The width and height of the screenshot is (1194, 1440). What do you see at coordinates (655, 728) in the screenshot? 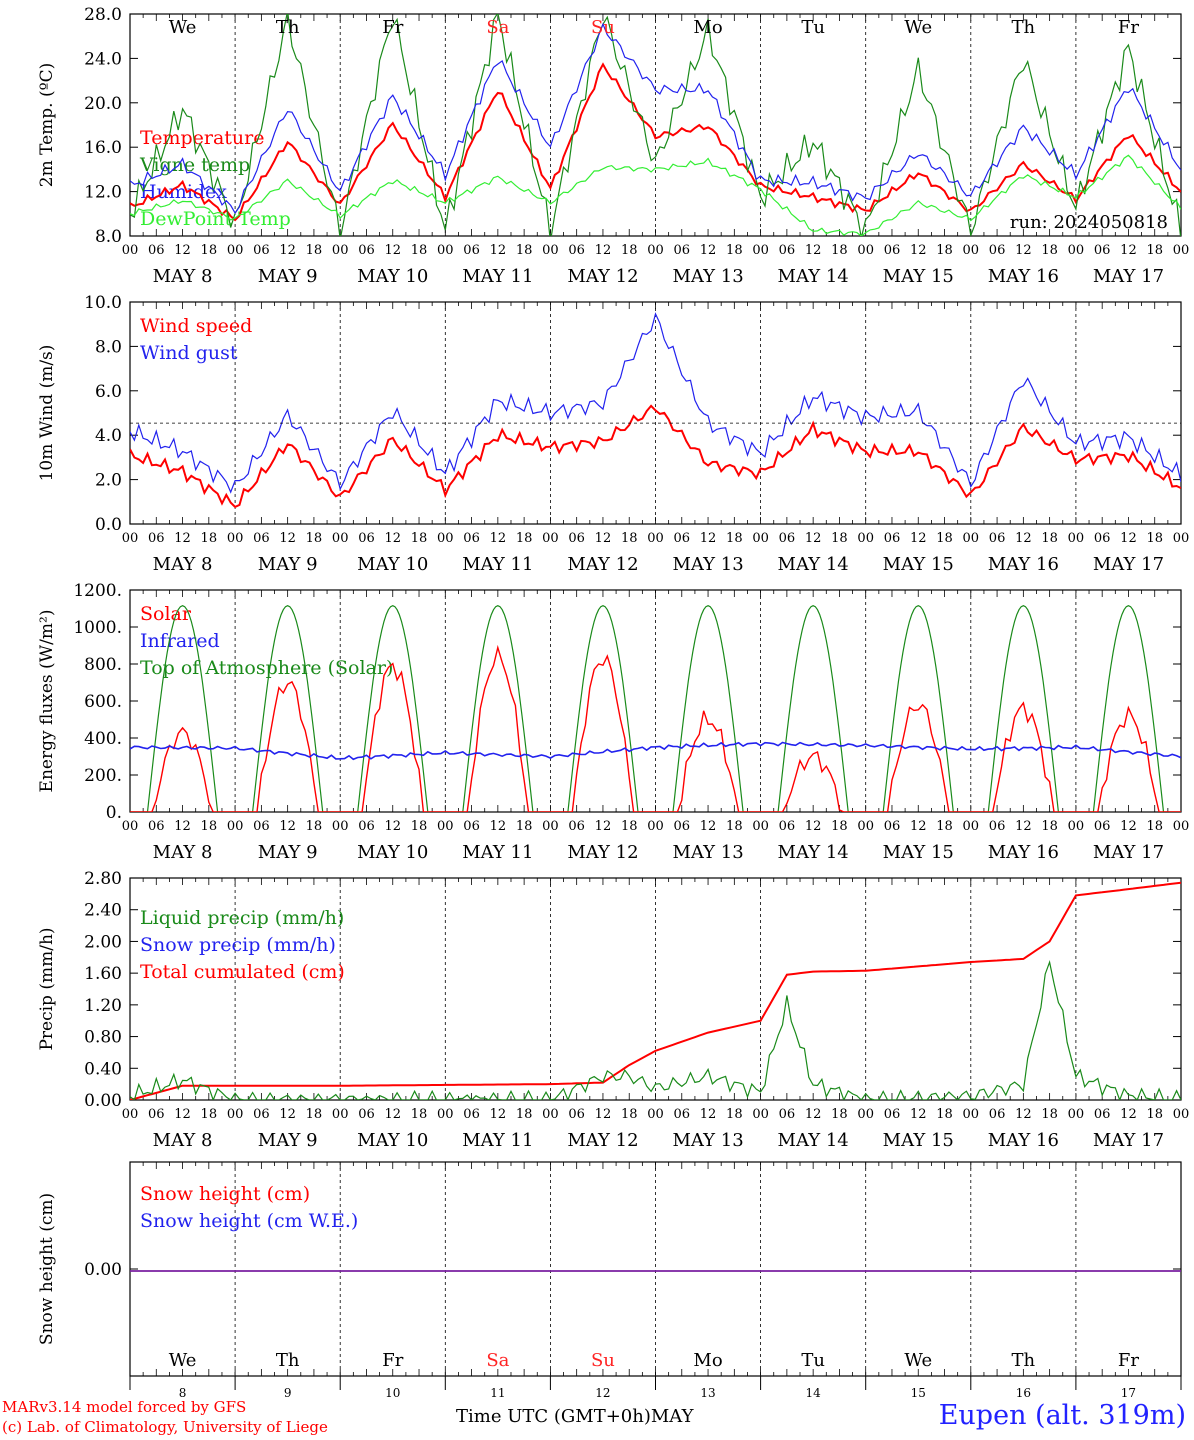
I see `solar-line` at bounding box center [655, 728].